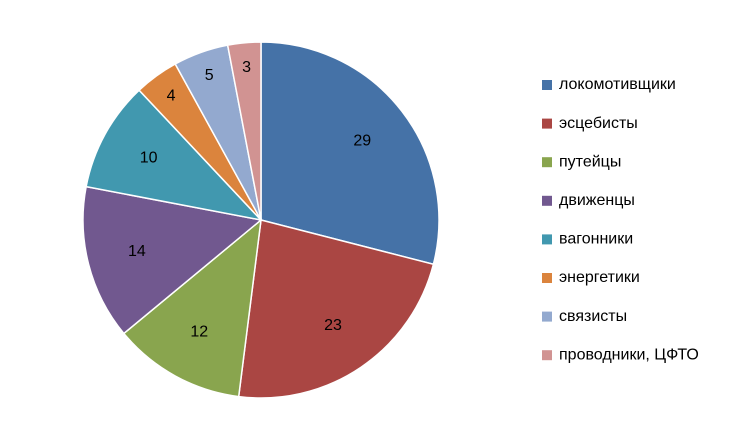 This screenshot has width=746, height=426. I want to click on legend-label: движенцы, so click(597, 200).